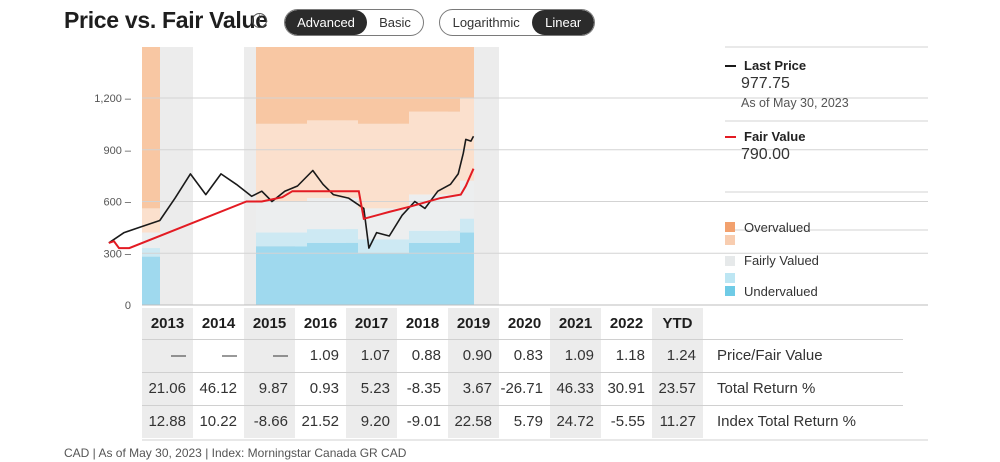 The width and height of the screenshot is (1000, 462). I want to click on y-tick-label: 600 –, so click(117, 203).